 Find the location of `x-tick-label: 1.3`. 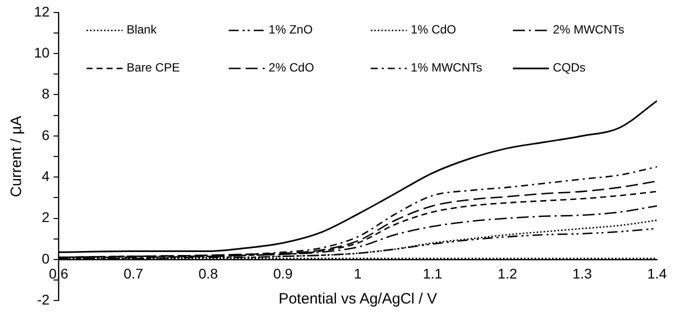

x-tick-label: 1.3 is located at coordinates (582, 274).